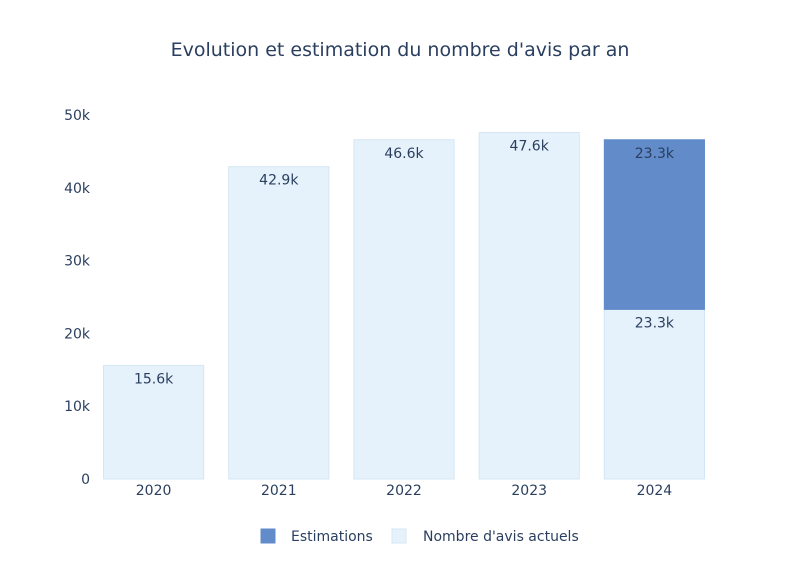 The width and height of the screenshot is (800, 571). I want to click on x-tick-label: 2023, so click(529, 491).